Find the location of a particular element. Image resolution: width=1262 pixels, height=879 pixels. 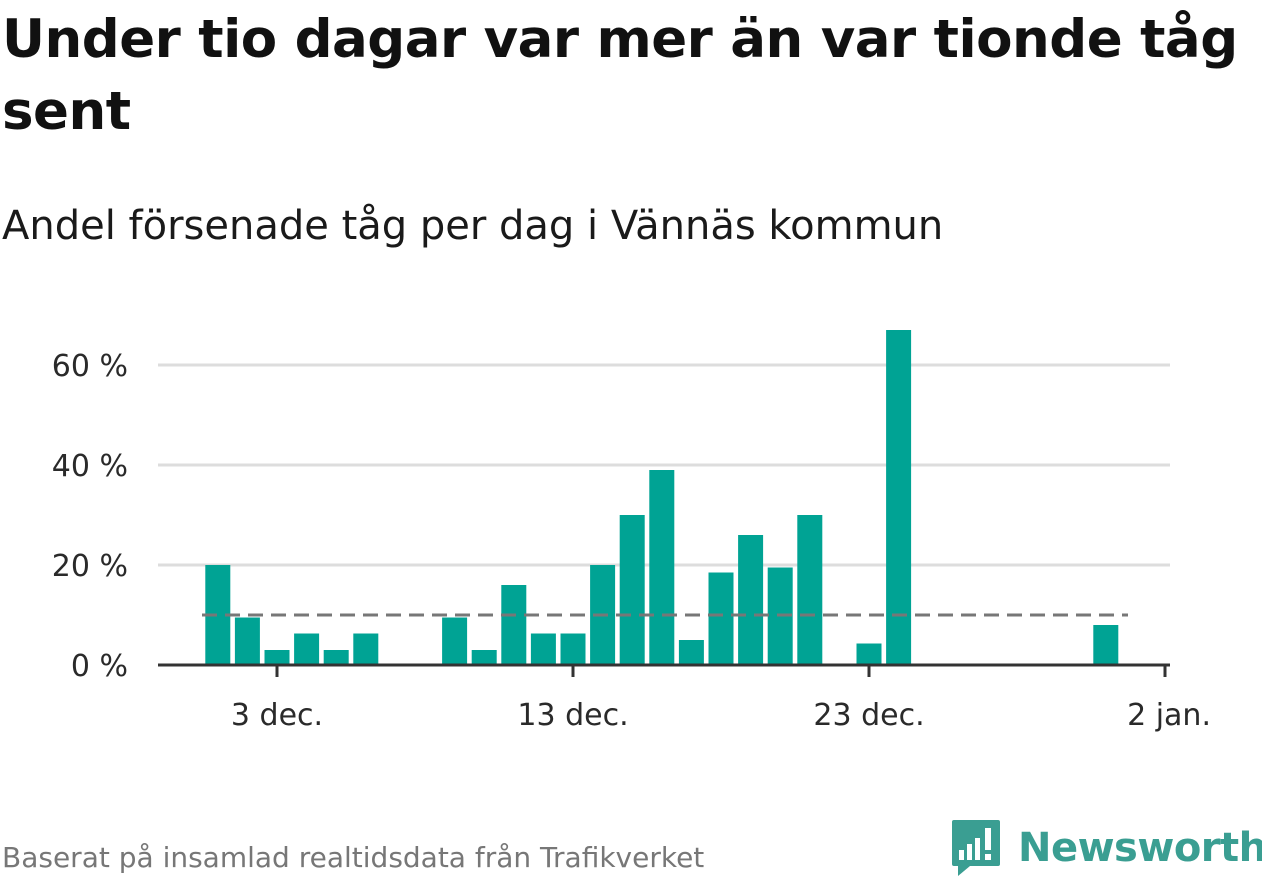

x-tick-label-2023-12-23: 23 dec. is located at coordinates (868, 715).